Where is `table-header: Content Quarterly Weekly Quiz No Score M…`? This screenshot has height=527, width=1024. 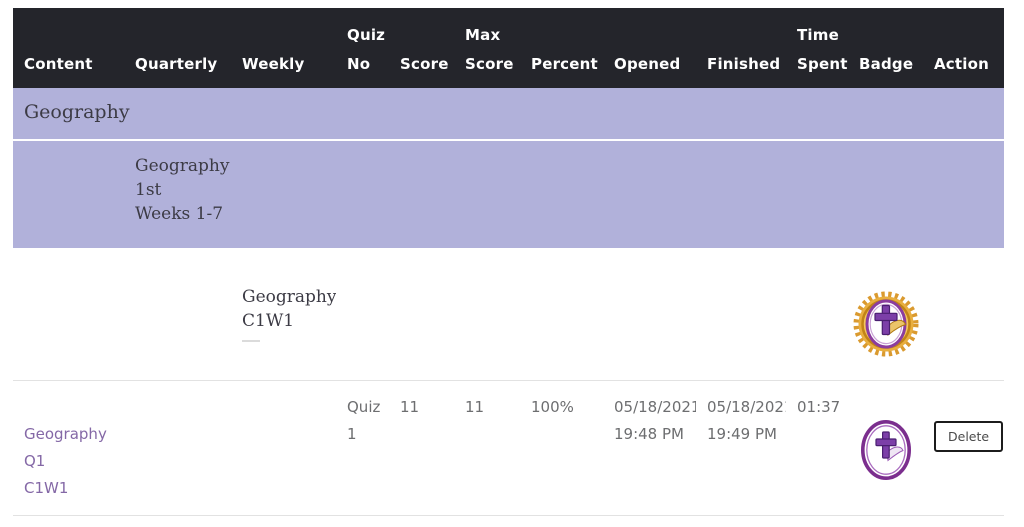
table-header: Content Quarterly Weekly Quiz No Score M… is located at coordinates (508, 48).